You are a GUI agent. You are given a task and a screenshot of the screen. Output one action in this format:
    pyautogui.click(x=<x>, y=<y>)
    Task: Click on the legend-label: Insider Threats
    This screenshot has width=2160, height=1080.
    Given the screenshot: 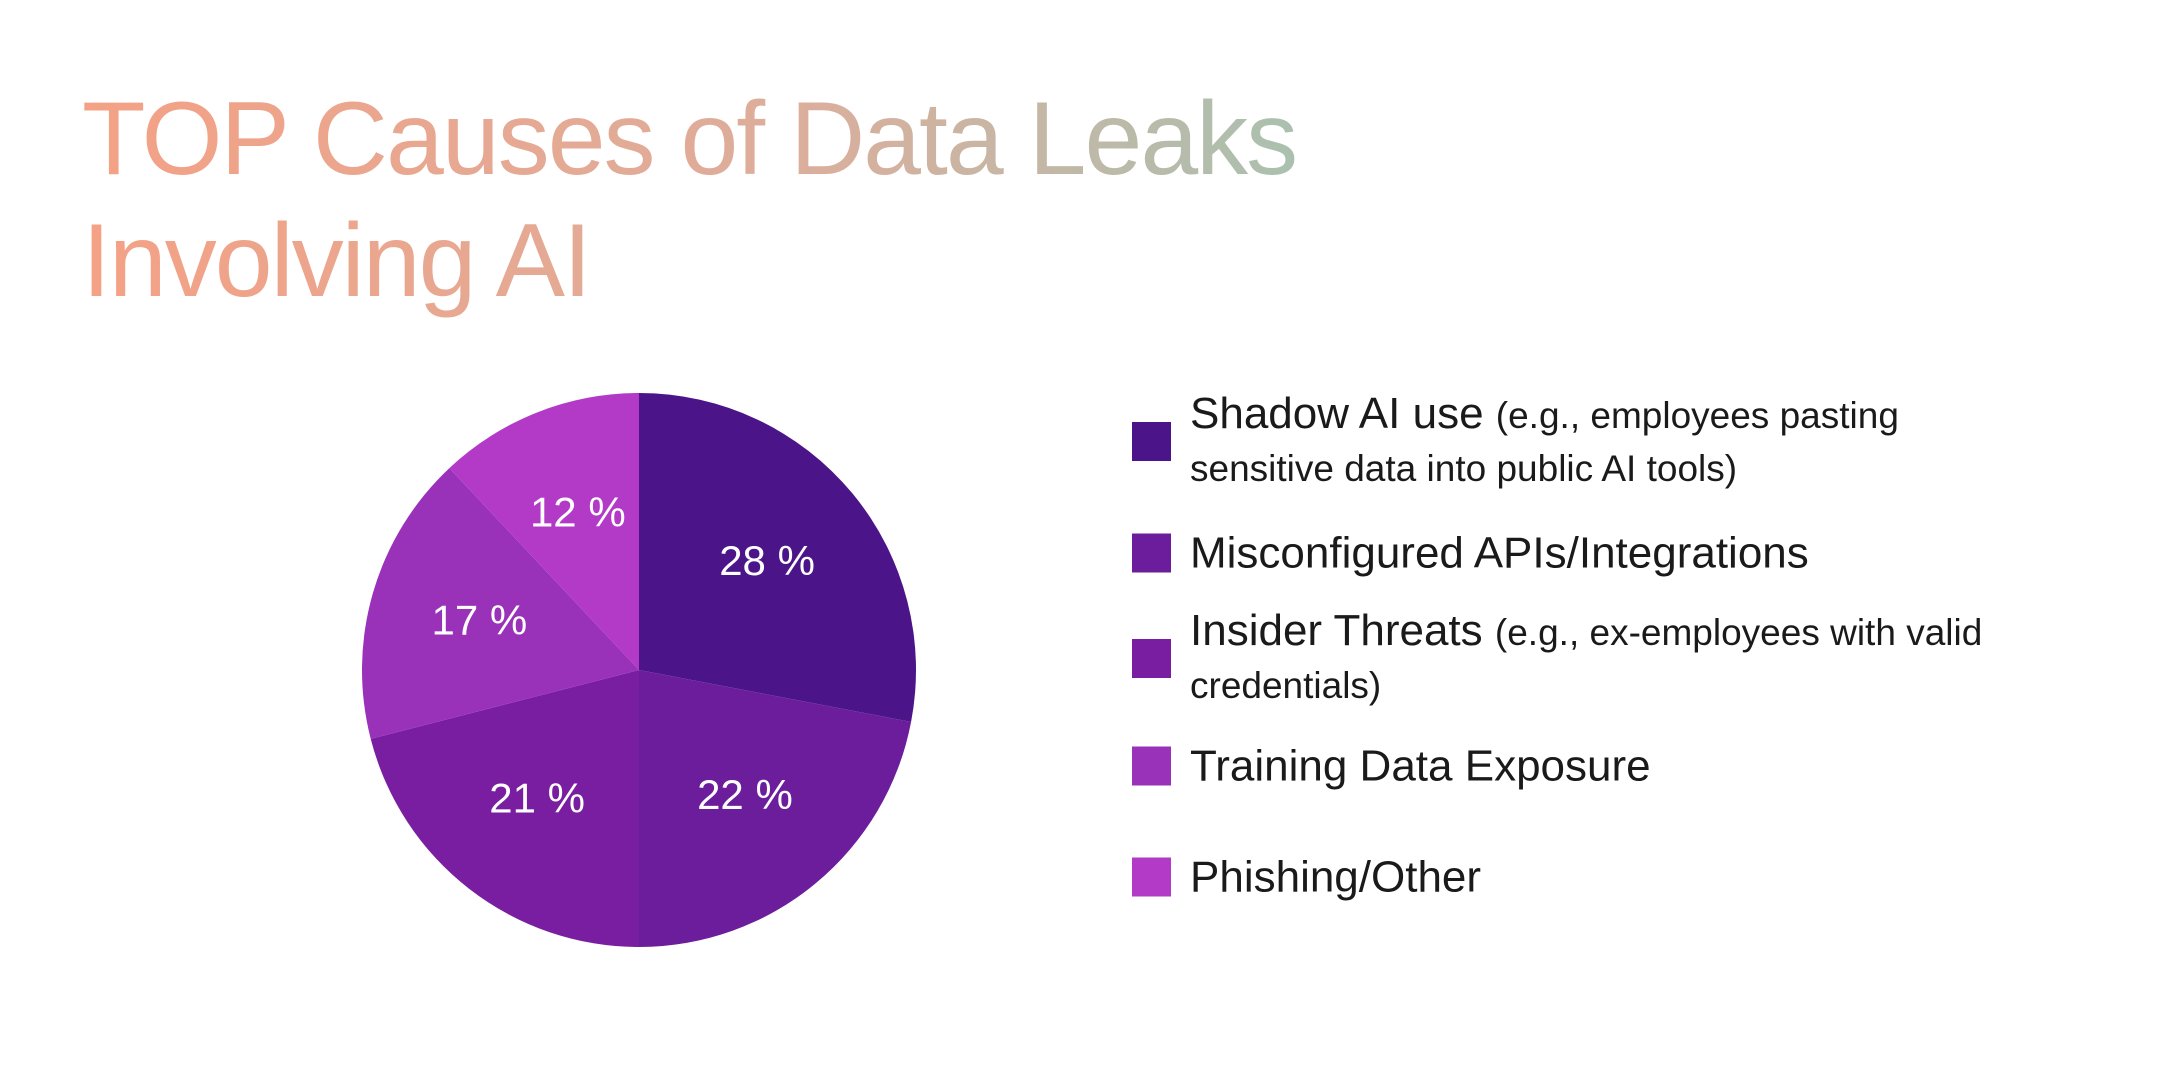 What is the action you would take?
    pyautogui.click(x=1336, y=630)
    